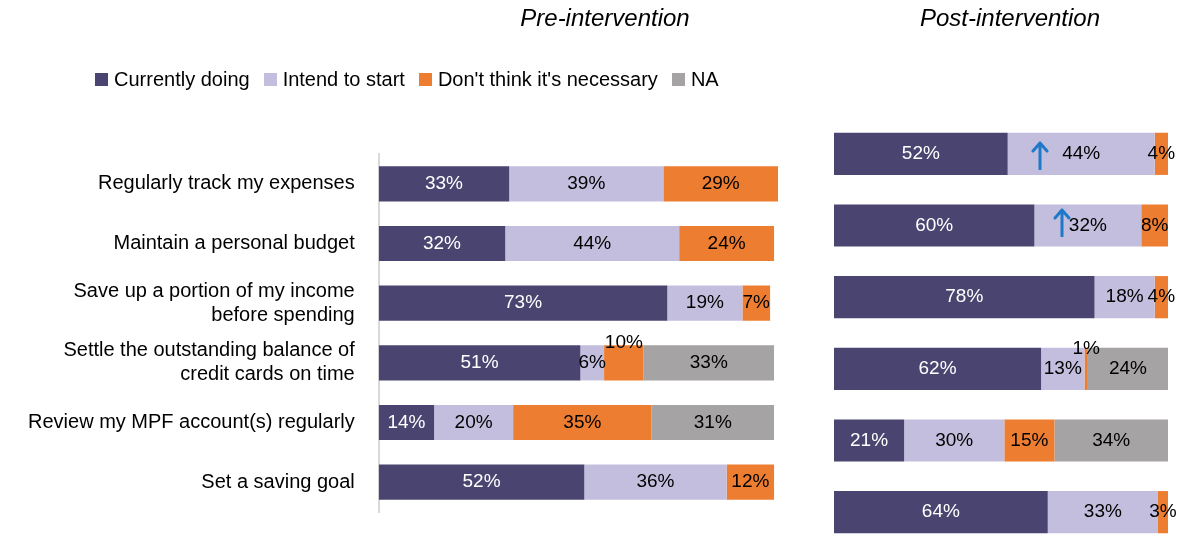  What do you see at coordinates (234, 242) in the screenshot?
I see `y-tick-label: Maintain a personal budget` at bounding box center [234, 242].